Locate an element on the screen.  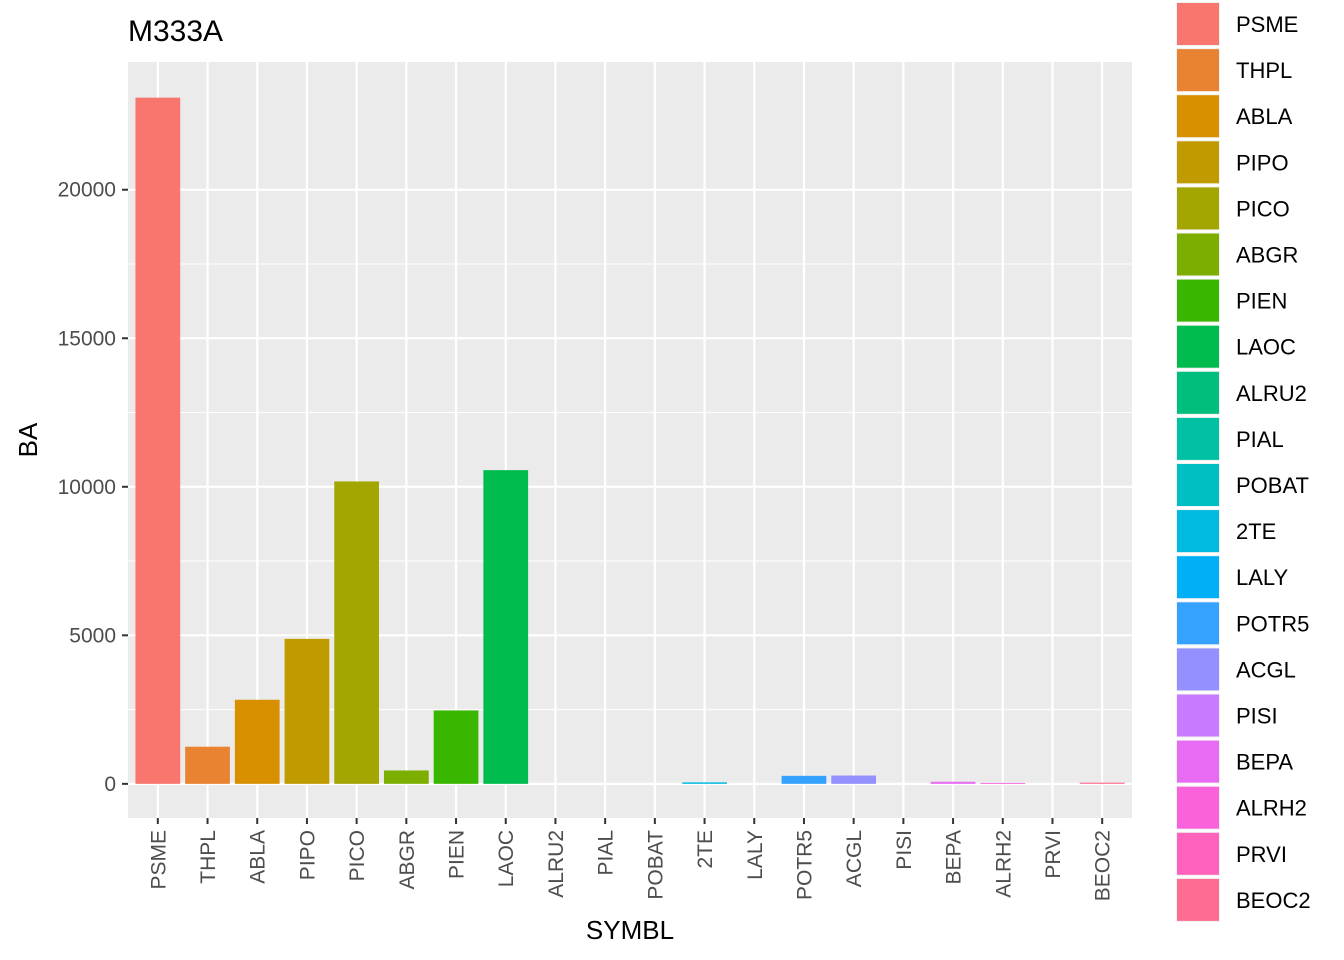
bar-2te is located at coordinates (704, 783).